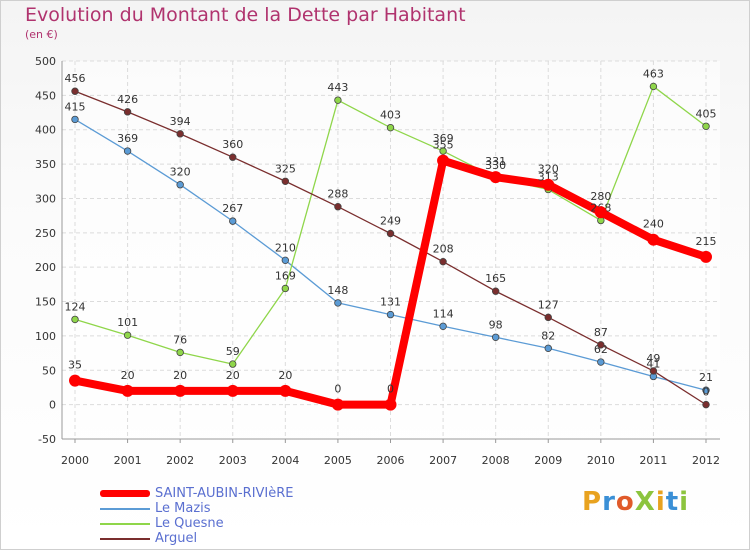  What do you see at coordinates (180, 460) in the screenshot?
I see `x-tick-label: 2002` at bounding box center [180, 460].